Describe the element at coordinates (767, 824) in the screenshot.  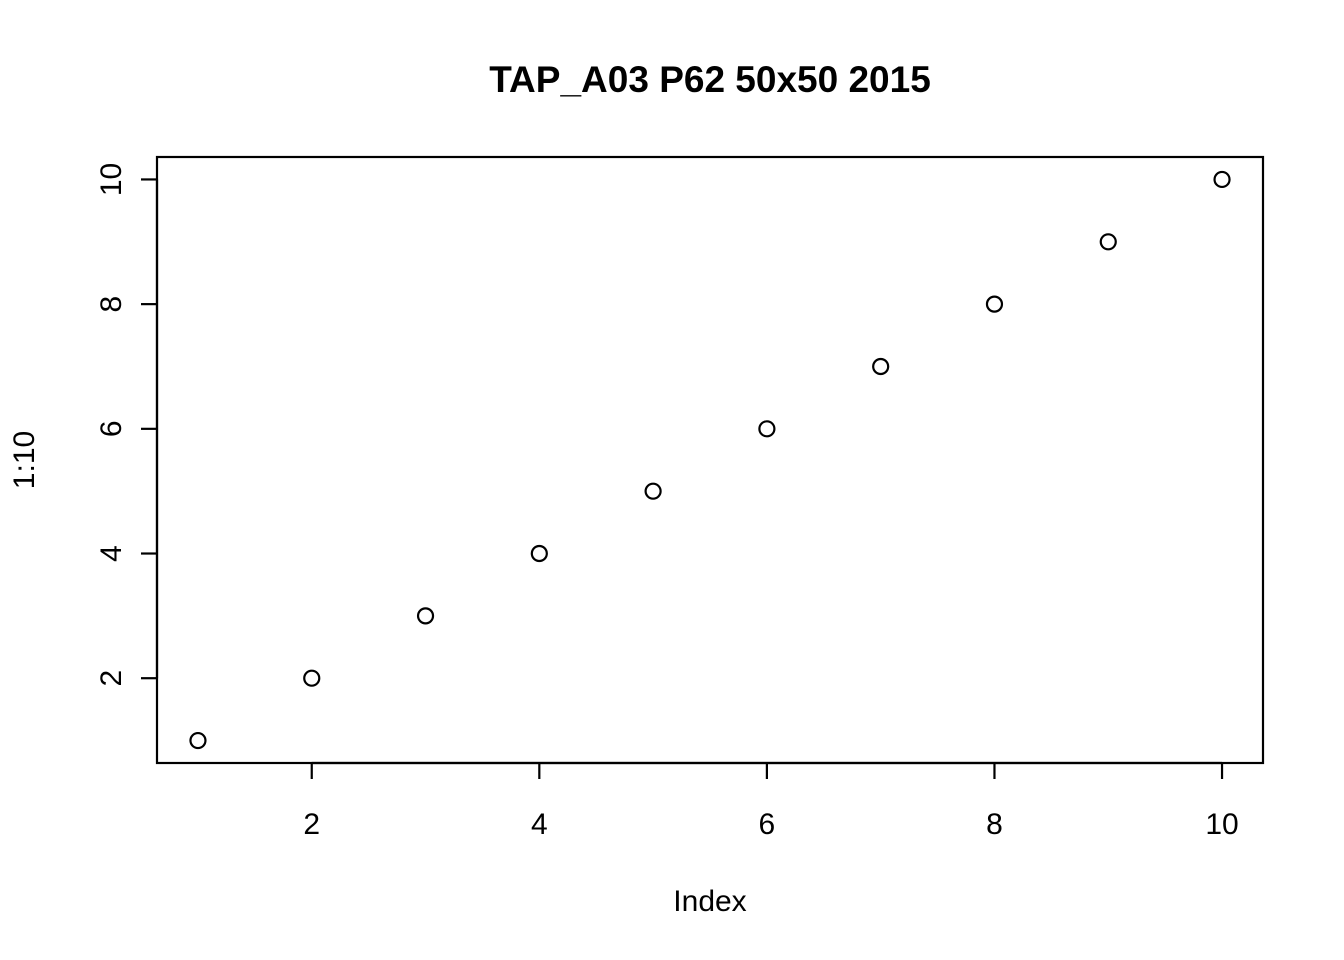
I see `x-tick-label: 6` at that location.